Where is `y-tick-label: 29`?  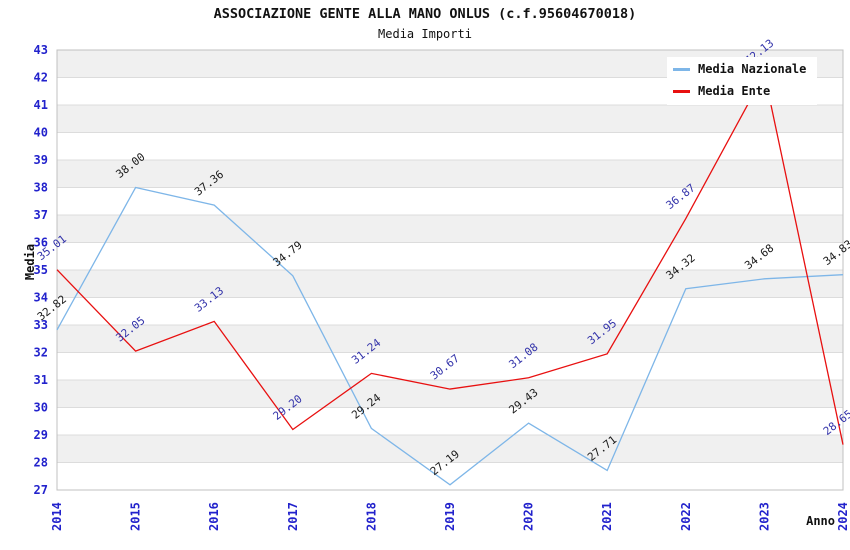 y-tick-label: 29 is located at coordinates (41, 435).